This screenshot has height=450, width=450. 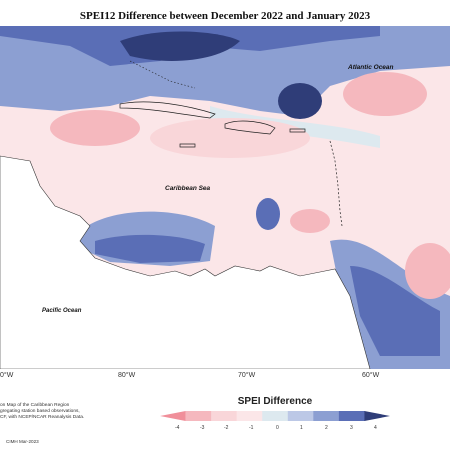 I want to click on lesser-antilles, so click(x=336, y=183).